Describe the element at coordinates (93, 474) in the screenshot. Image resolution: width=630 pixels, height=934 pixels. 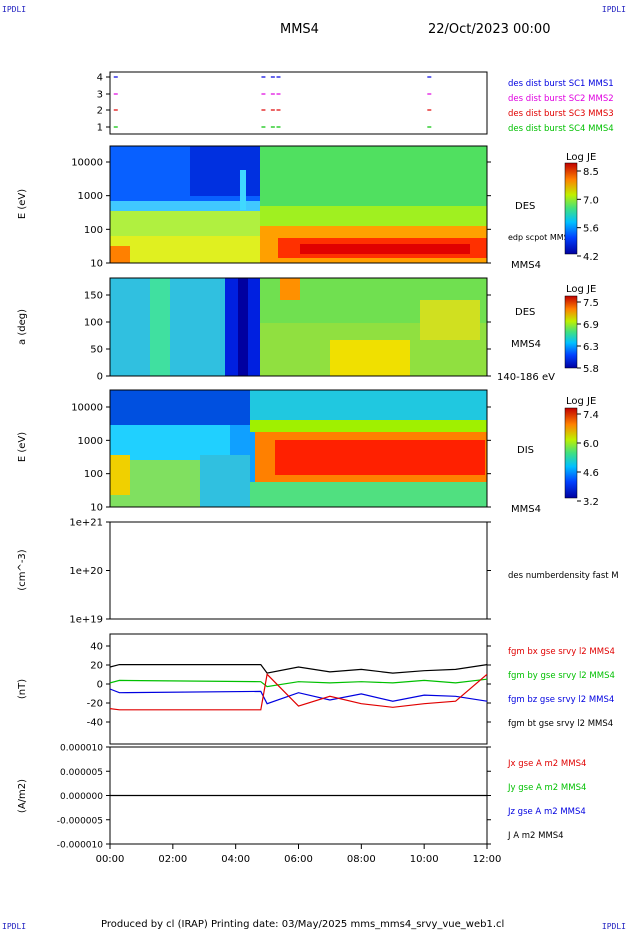
I see `dis-energy-ytick-label: 100` at that location.